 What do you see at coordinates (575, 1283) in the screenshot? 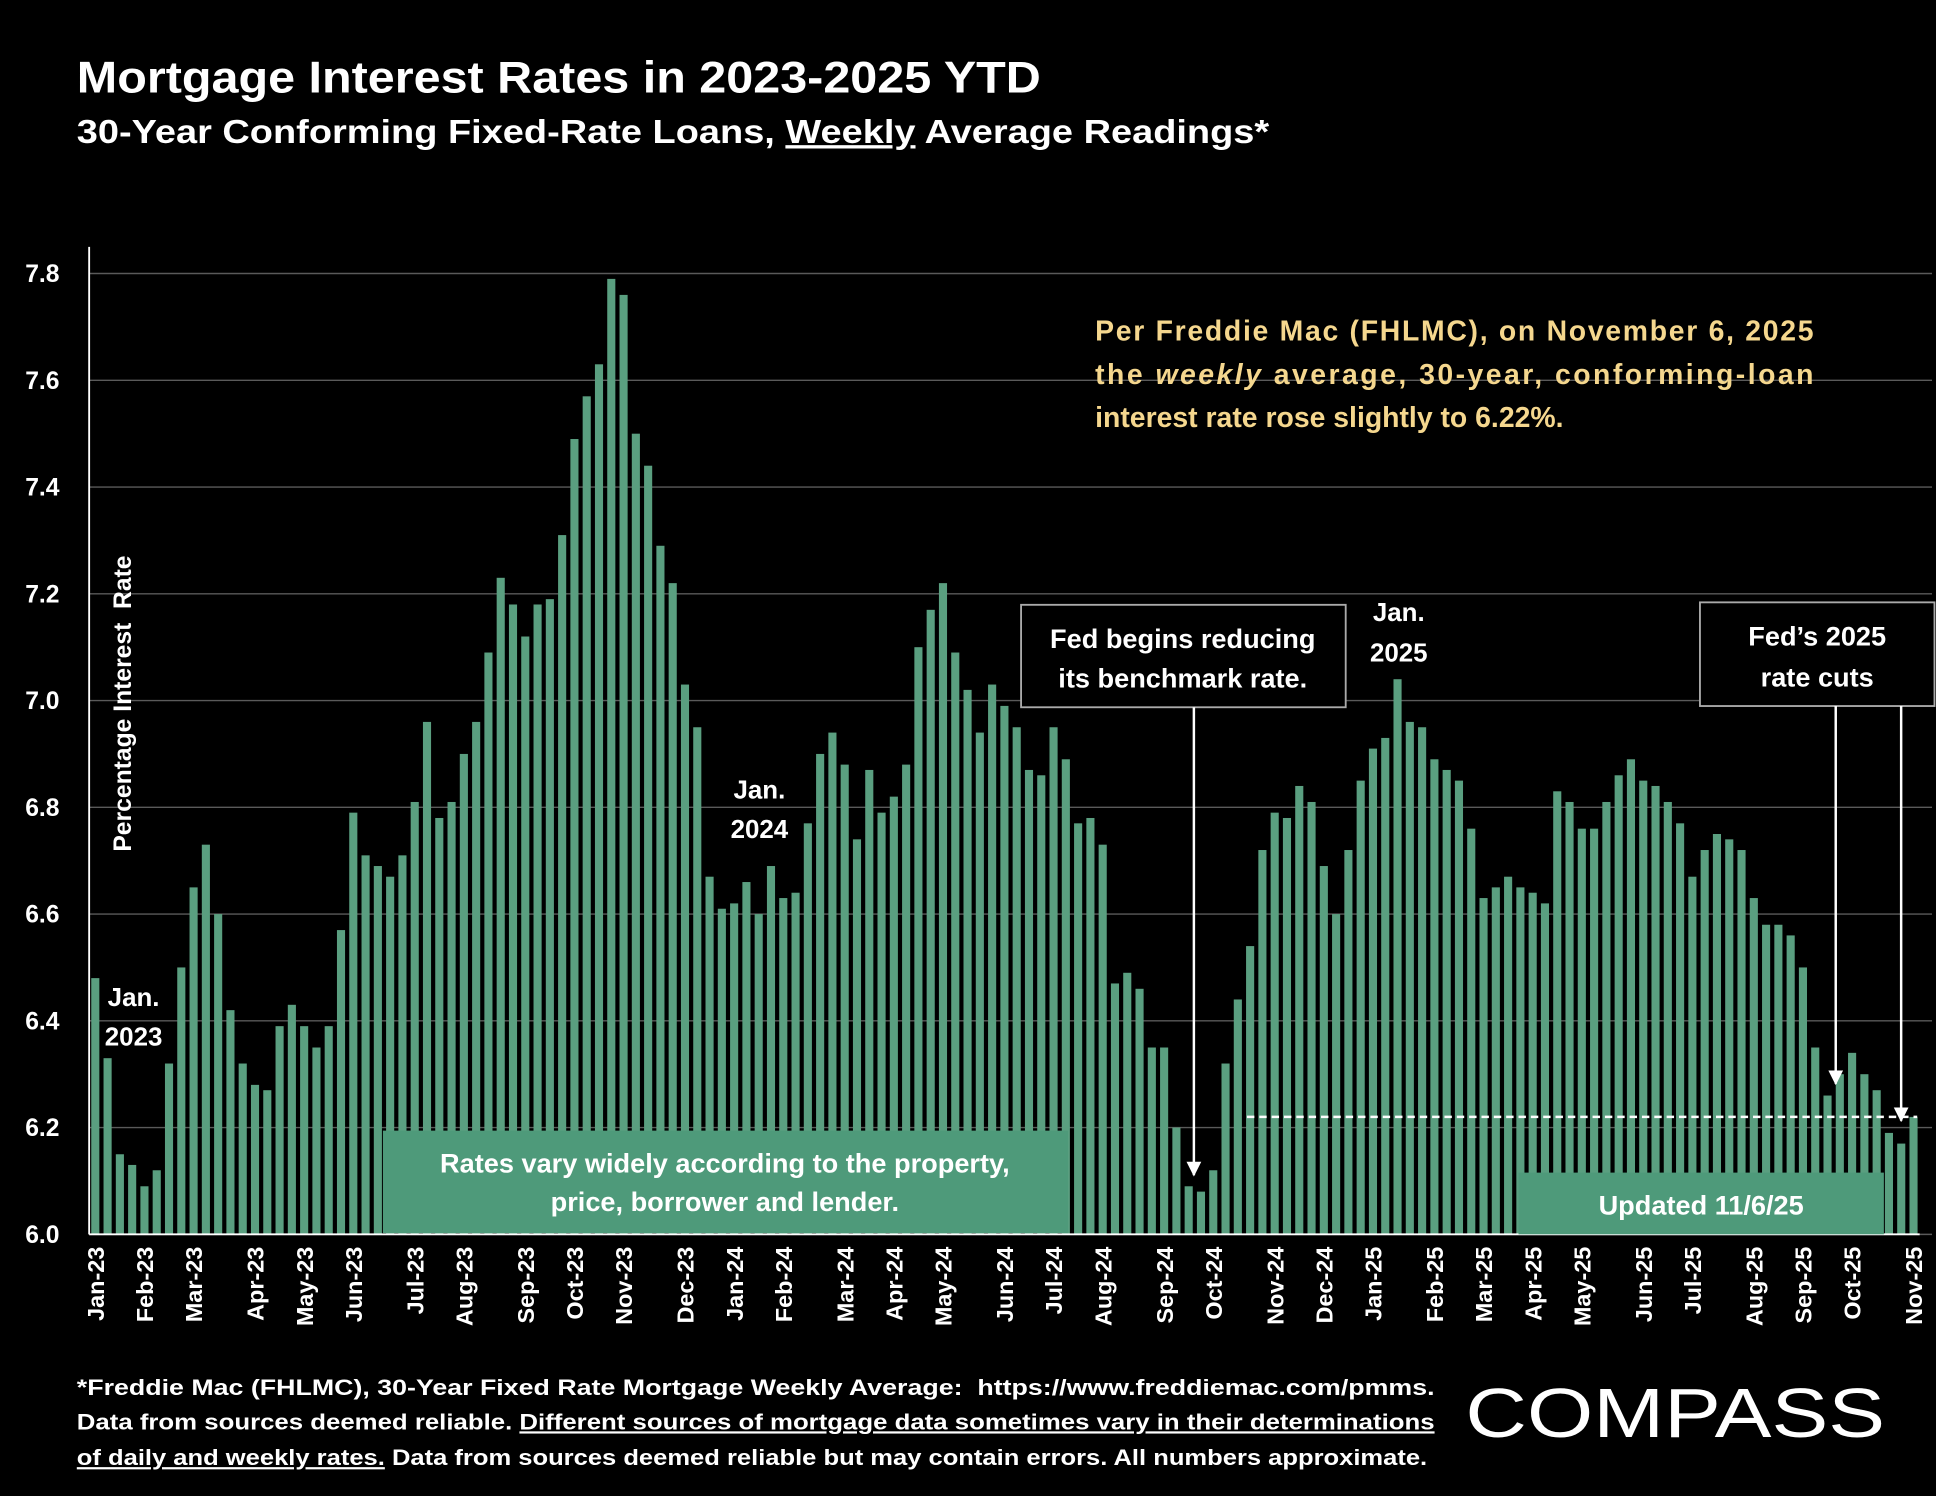
I see `x-tick-label: Oct-23` at bounding box center [575, 1283].